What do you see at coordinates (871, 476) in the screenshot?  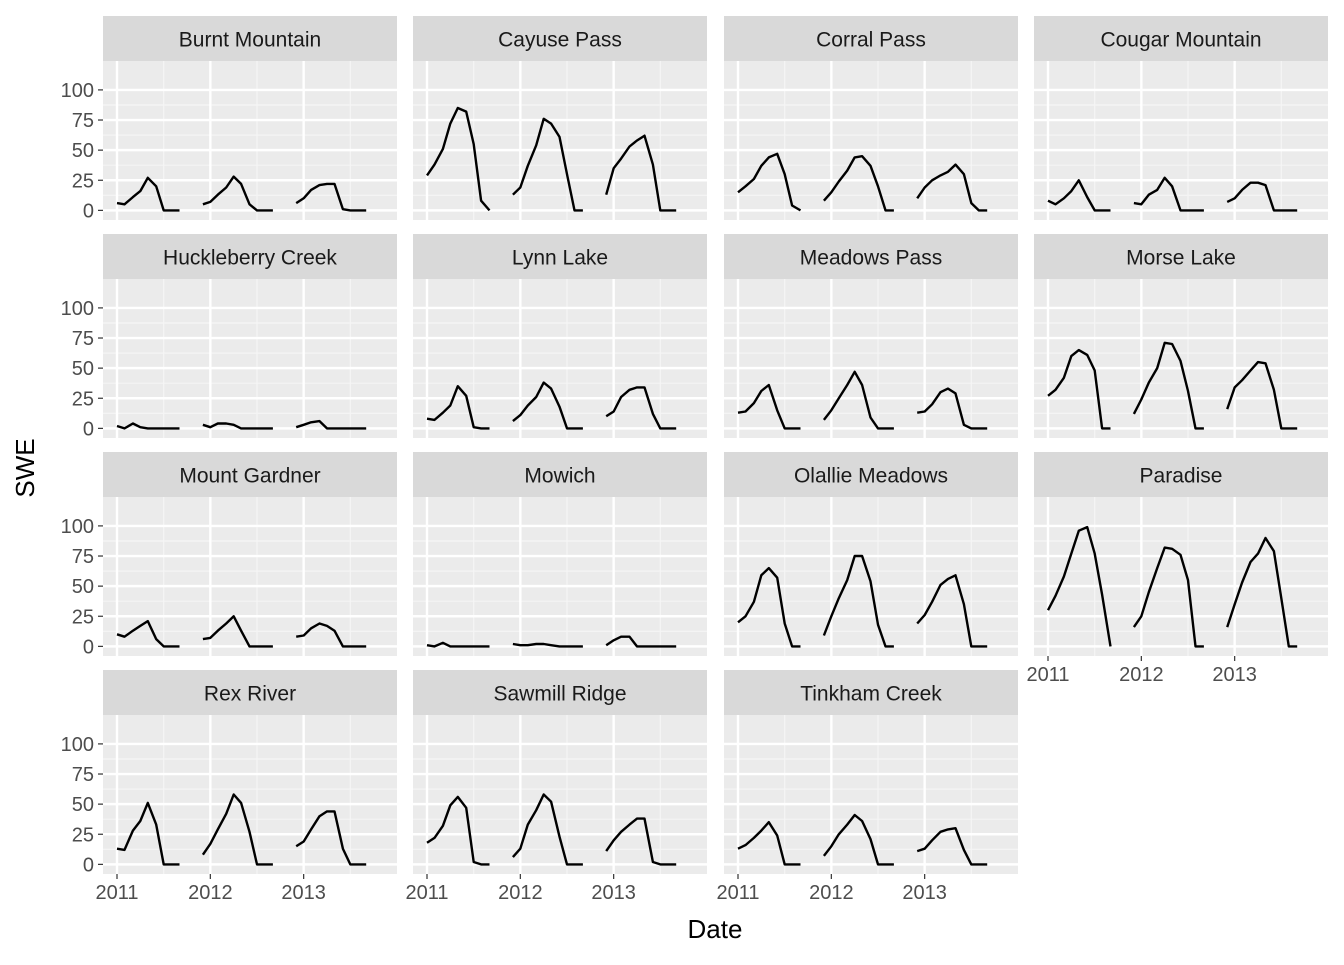 I see `facet-title-olallie-meadows: Olallie Meadows` at bounding box center [871, 476].